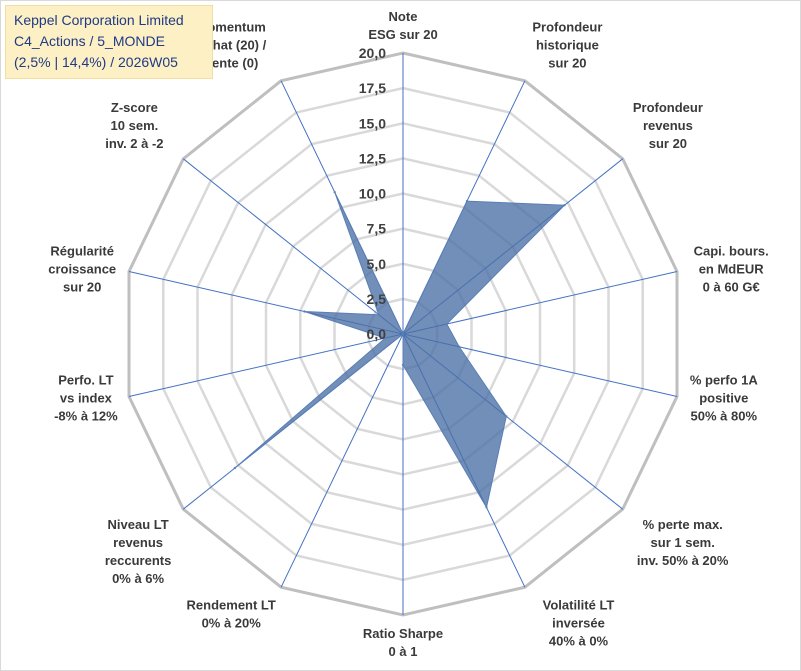 The image size is (801, 671). What do you see at coordinates (731, 251) in the screenshot?
I see `category-label-line: Capi. bours.` at bounding box center [731, 251].